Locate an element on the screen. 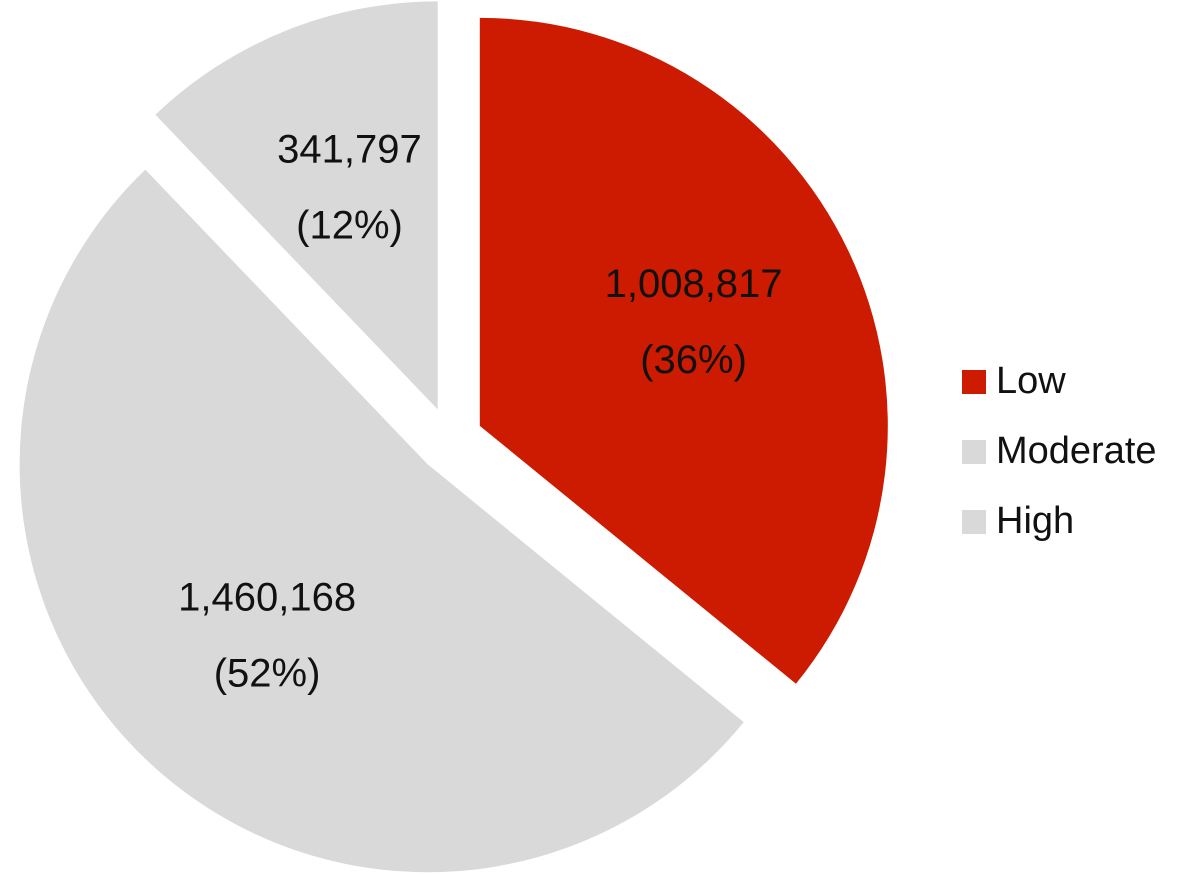  value-label: 1,460,168 is located at coordinates (267, 598).